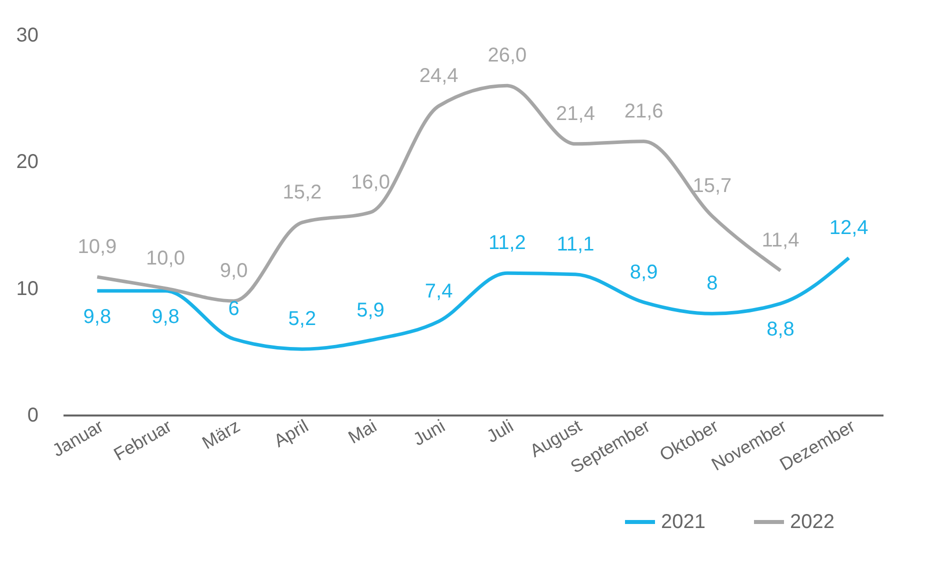 This screenshot has width=930, height=566. What do you see at coordinates (438, 291) in the screenshot?
I see `data-label: 7,4` at bounding box center [438, 291].